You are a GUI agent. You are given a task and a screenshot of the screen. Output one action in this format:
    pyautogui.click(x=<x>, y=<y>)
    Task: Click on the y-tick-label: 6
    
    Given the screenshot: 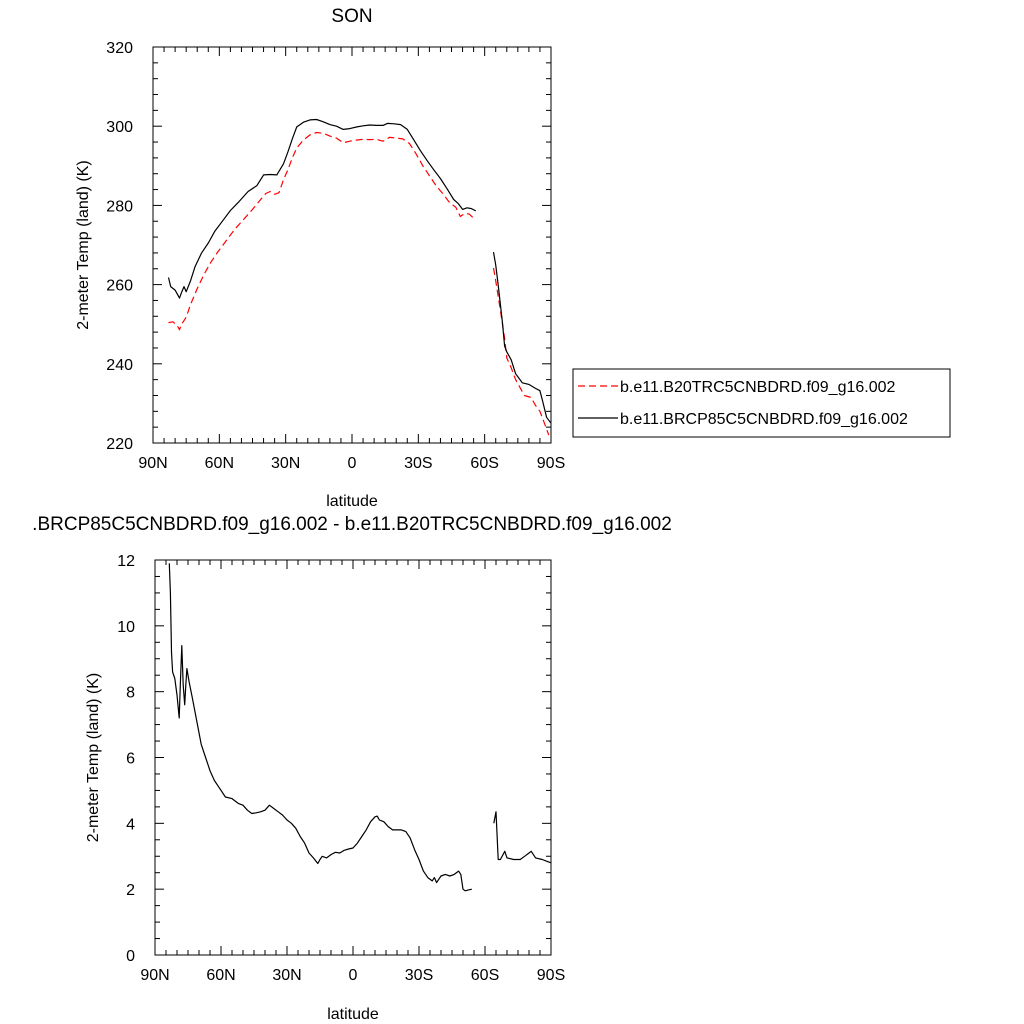 What is the action you would take?
    pyautogui.click(x=130, y=759)
    